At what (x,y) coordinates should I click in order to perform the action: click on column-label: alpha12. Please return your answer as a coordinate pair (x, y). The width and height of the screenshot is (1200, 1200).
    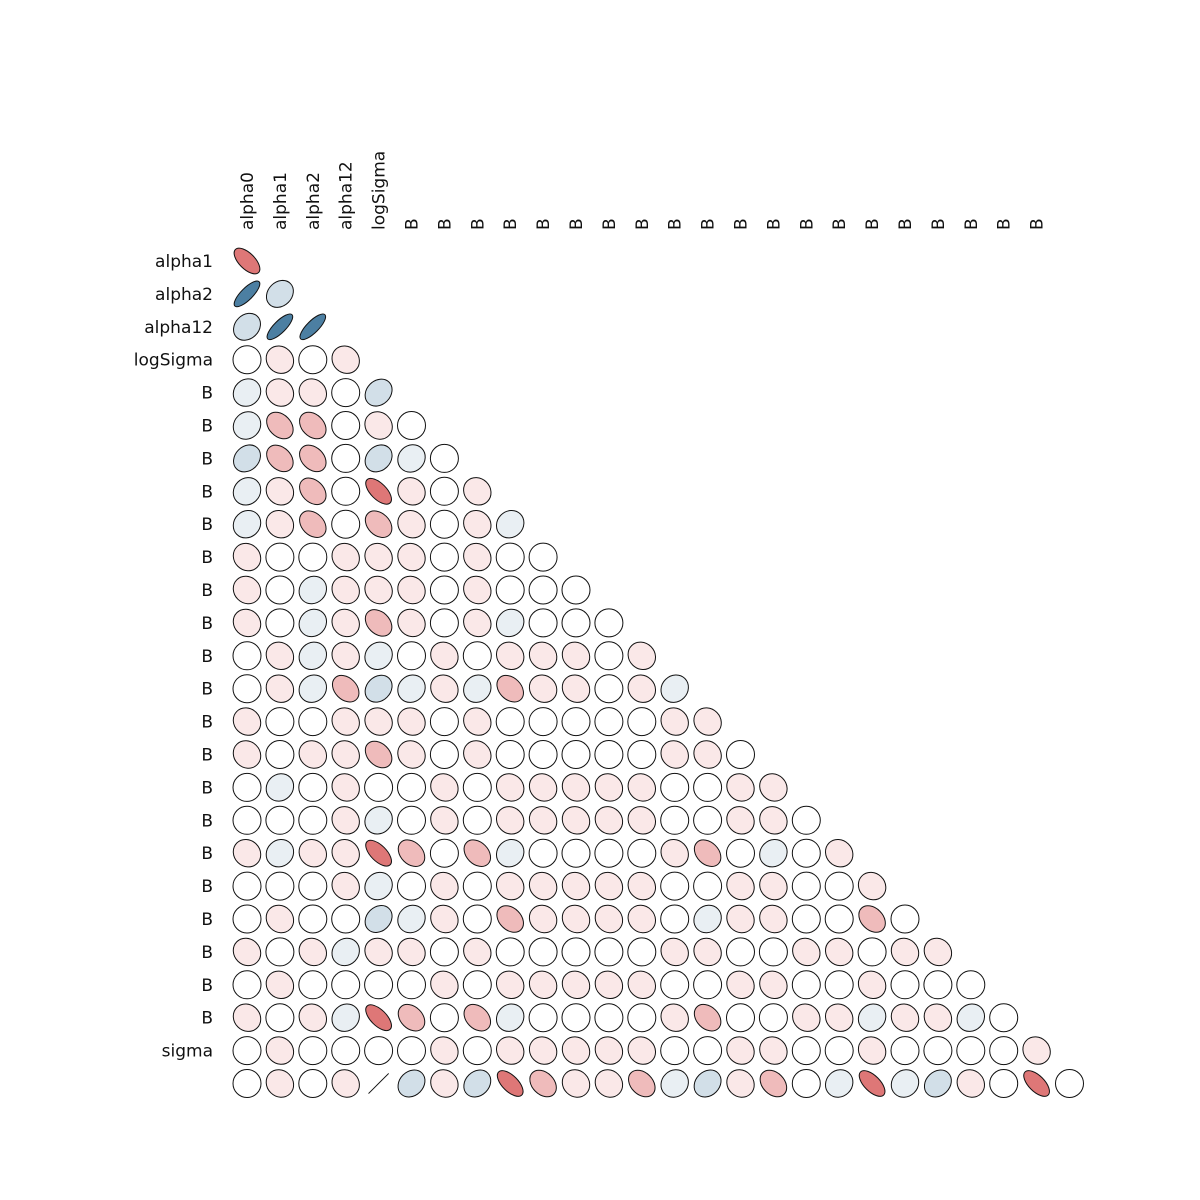
    Looking at the image, I should click on (347, 195).